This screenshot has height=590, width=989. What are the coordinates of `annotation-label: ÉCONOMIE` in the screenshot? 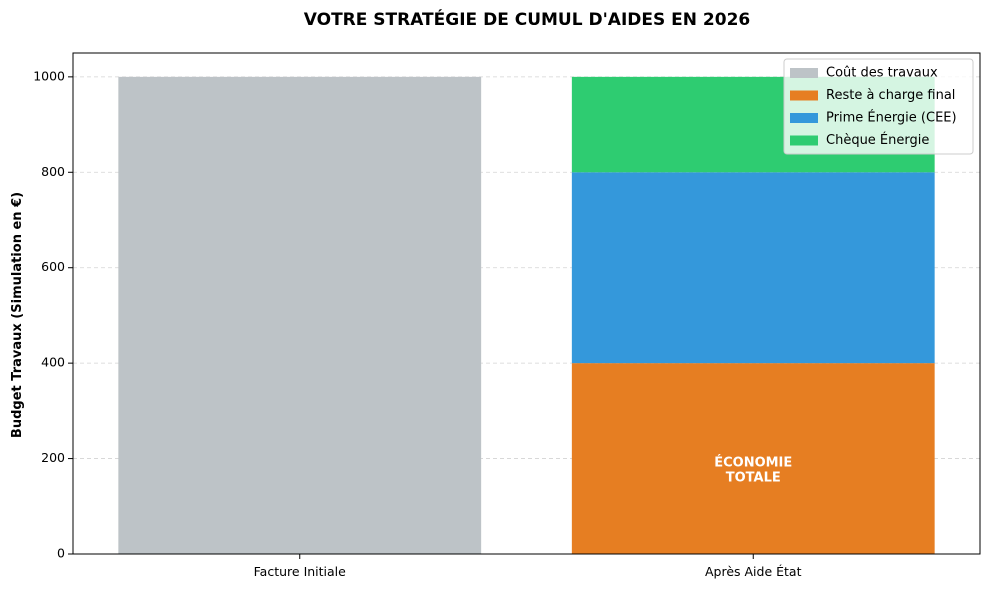 It's located at (753, 463).